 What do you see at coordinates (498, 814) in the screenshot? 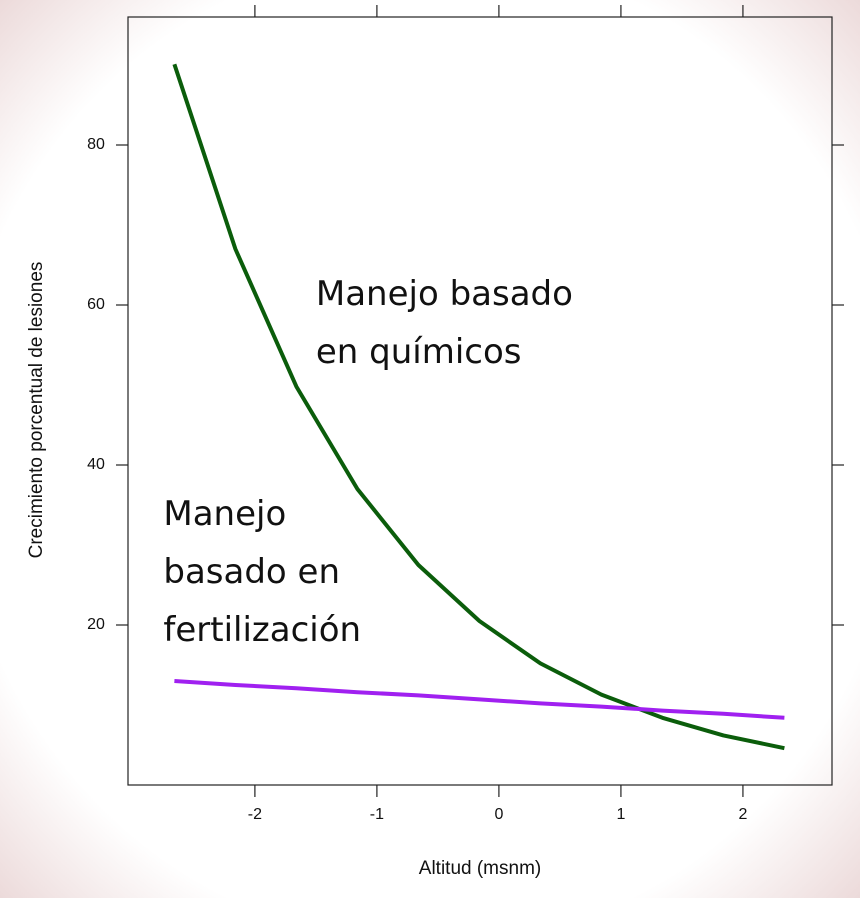
I see `x-tick-label: 0` at bounding box center [498, 814].